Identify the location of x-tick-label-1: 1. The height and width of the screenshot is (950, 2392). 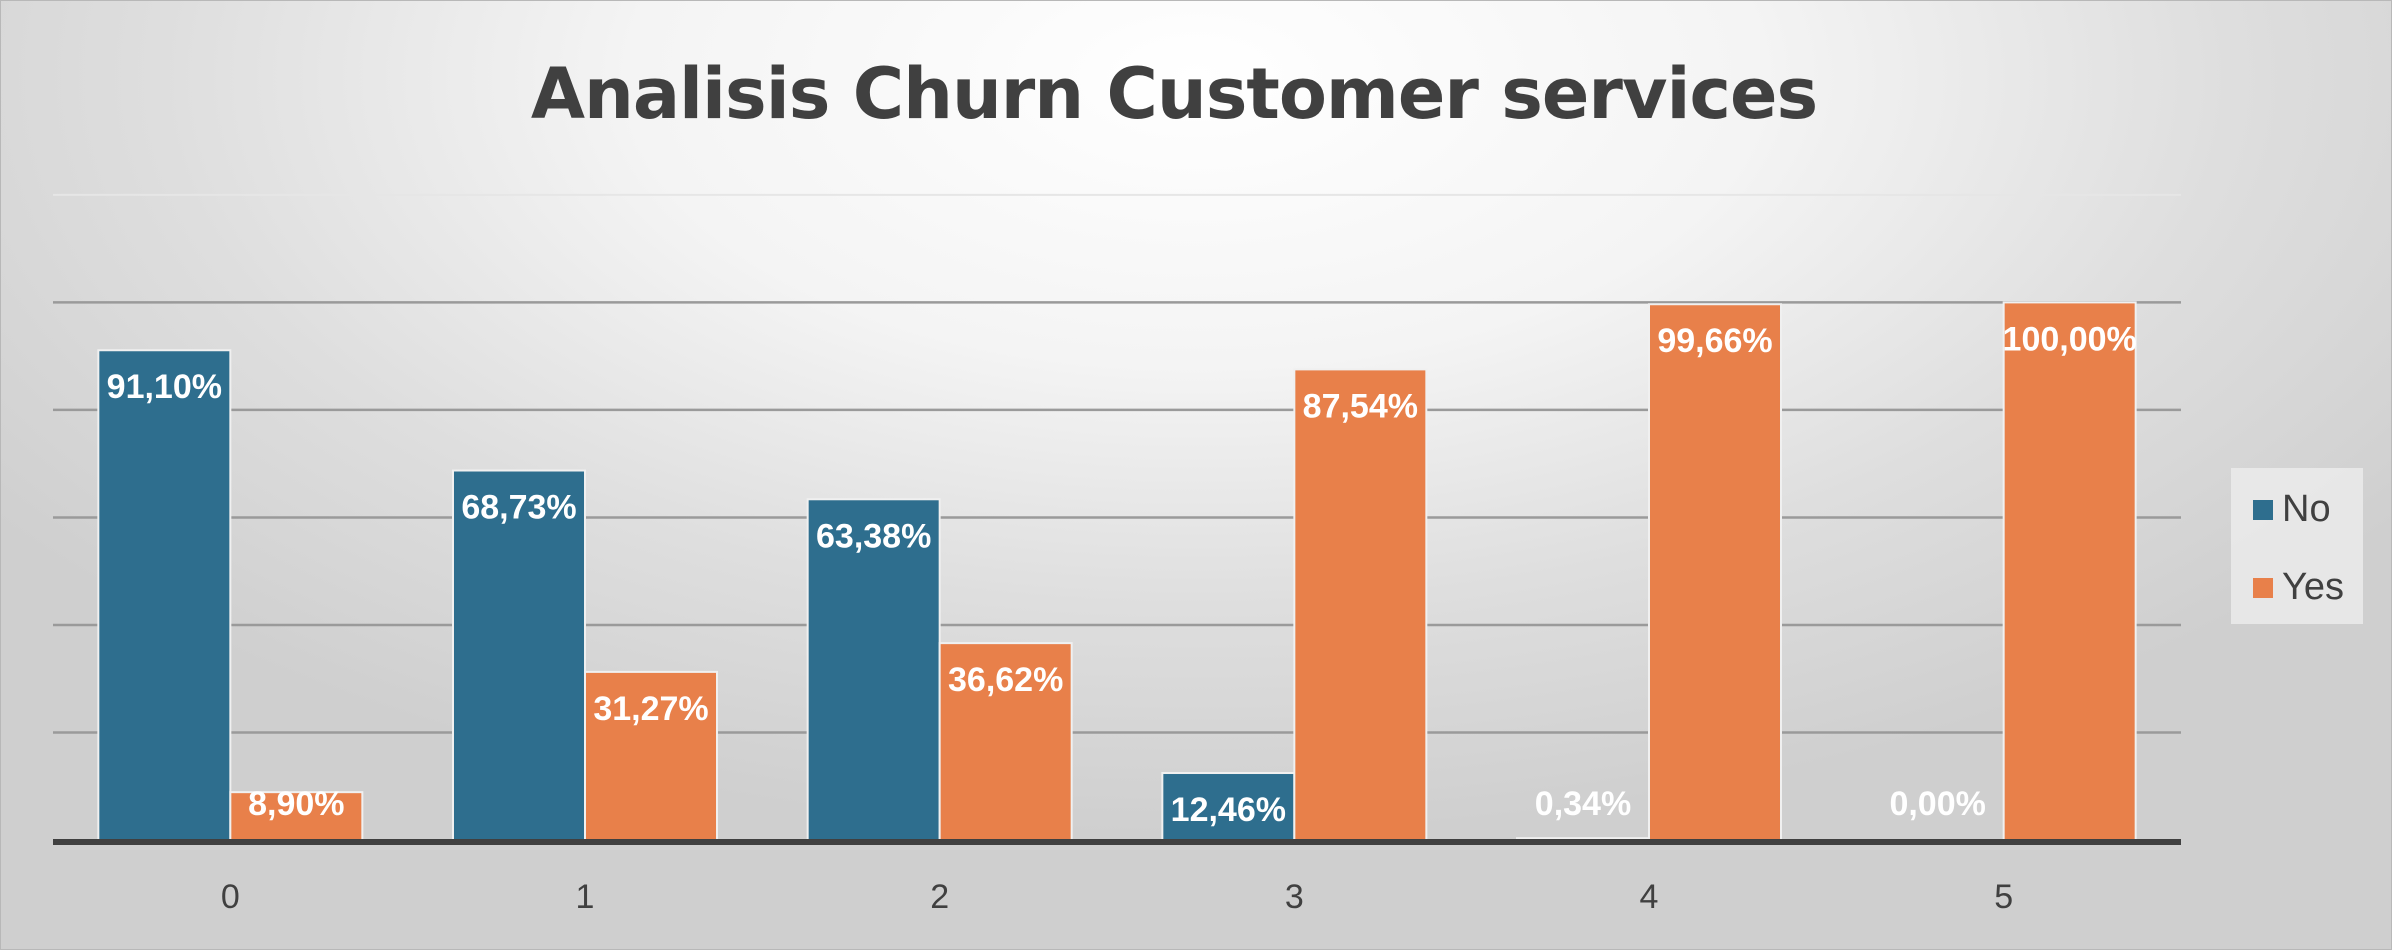
(585, 897).